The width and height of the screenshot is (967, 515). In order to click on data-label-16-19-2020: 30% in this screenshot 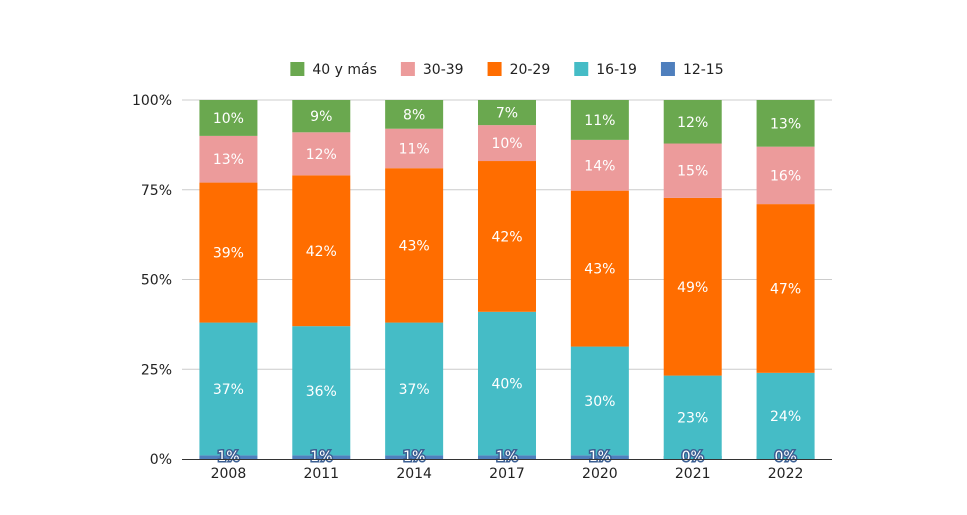, I will do `click(599, 402)`.